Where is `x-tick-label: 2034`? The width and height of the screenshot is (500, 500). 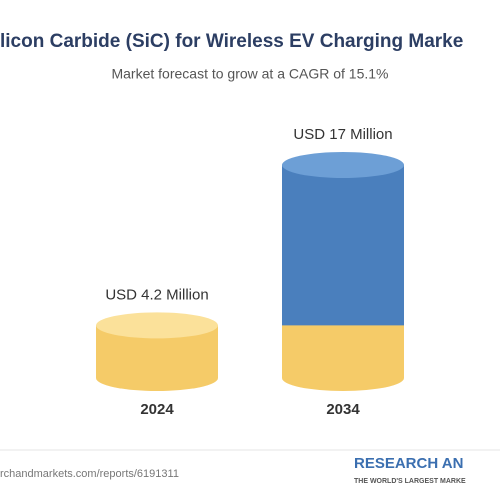
x-tick-label: 2034 is located at coordinates (343, 409).